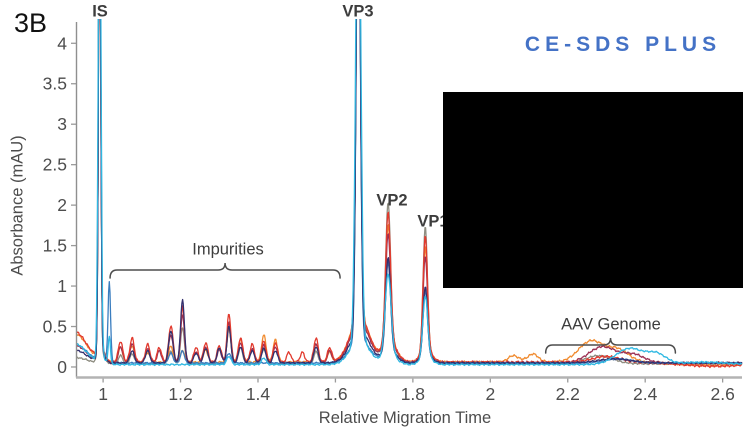 The height and width of the screenshot is (434, 753). Describe the element at coordinates (335, 394) in the screenshot. I see `x-tick-label: 1.6` at that location.